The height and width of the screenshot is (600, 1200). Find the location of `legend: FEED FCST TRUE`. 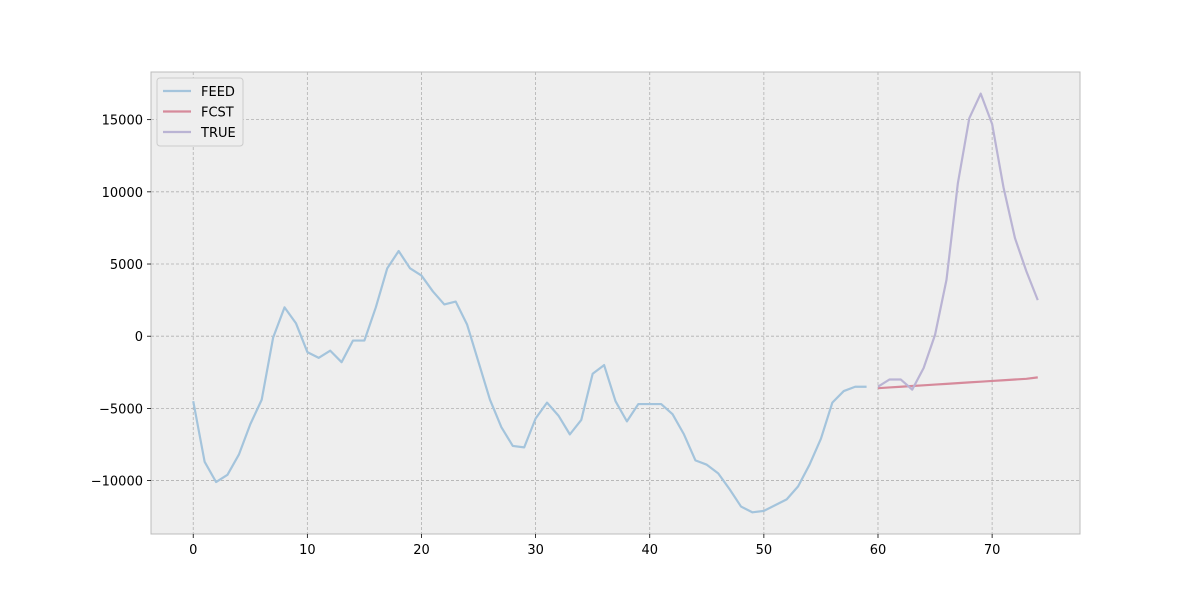

legend: FEED FCST TRUE is located at coordinates (200, 112).